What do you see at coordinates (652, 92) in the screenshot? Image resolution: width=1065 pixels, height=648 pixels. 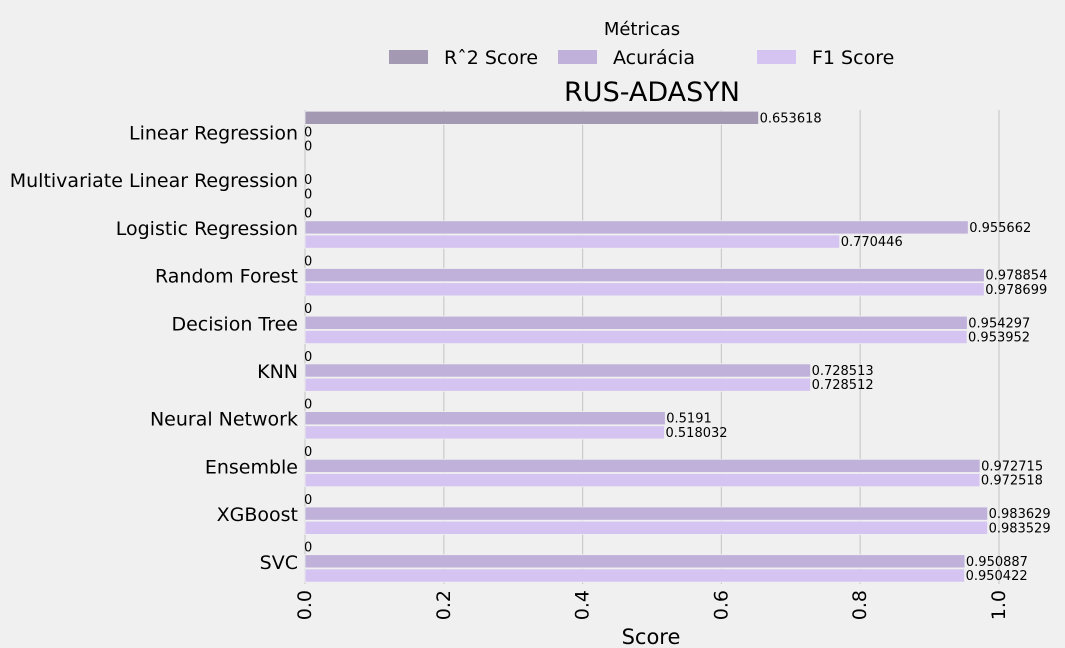 I see `chart-title: RUS-ADASYN` at bounding box center [652, 92].